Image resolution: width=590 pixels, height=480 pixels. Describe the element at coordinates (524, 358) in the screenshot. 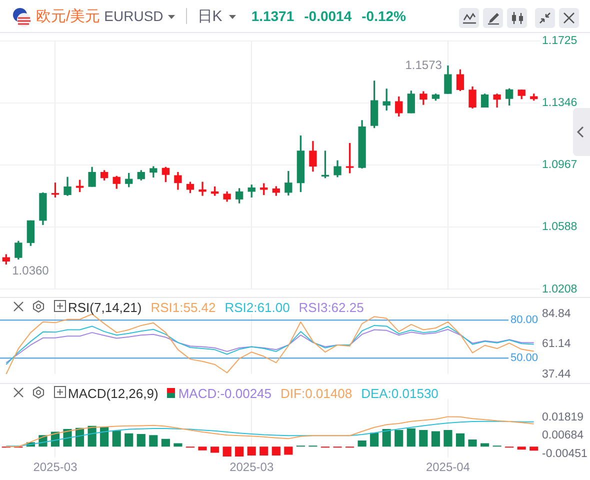

I see `ref-line-label: 50.00` at that location.